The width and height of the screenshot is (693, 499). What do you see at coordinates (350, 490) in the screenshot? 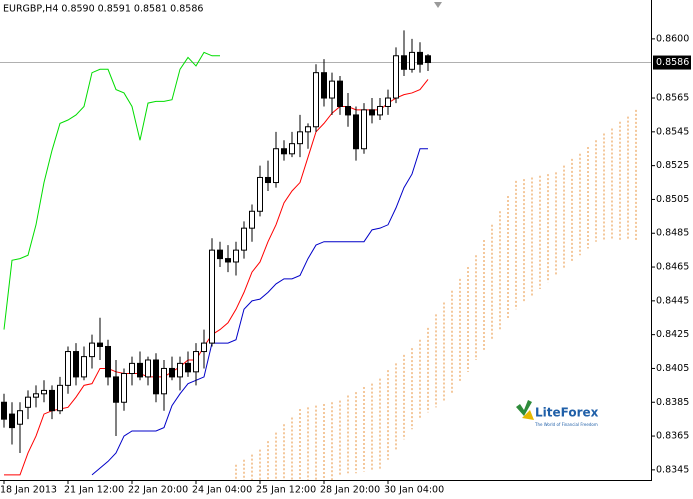
I see `x-tick-label: 28 Jan 20:00` at bounding box center [350, 490].